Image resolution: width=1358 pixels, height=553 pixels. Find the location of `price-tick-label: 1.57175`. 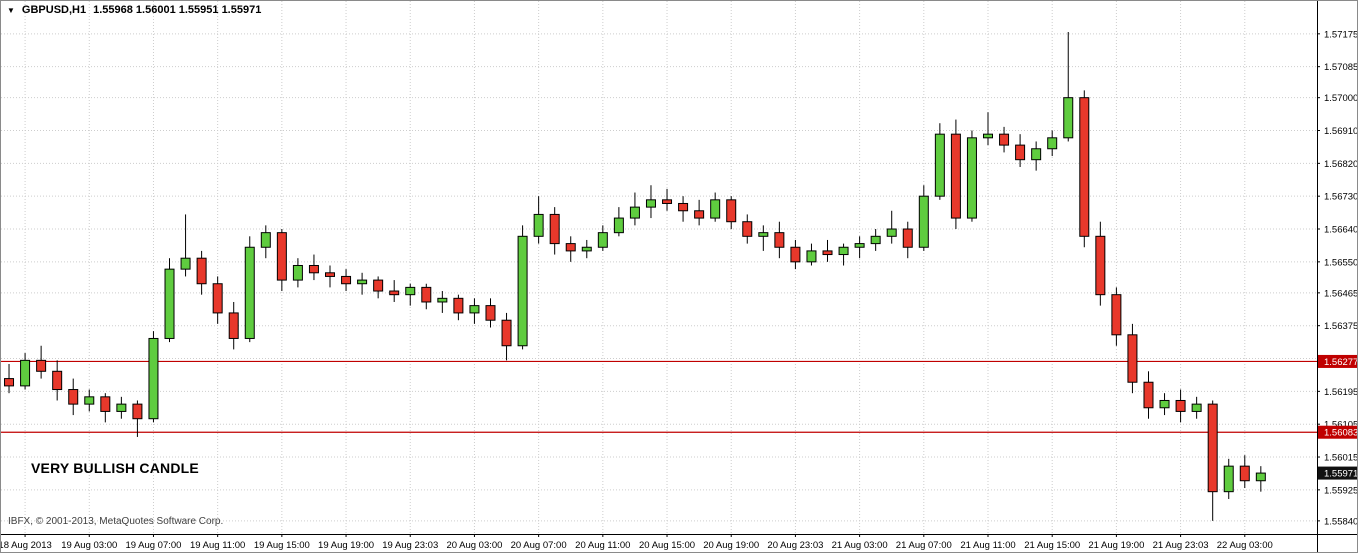

price-tick-label: 1.57175 is located at coordinates (1341, 34).